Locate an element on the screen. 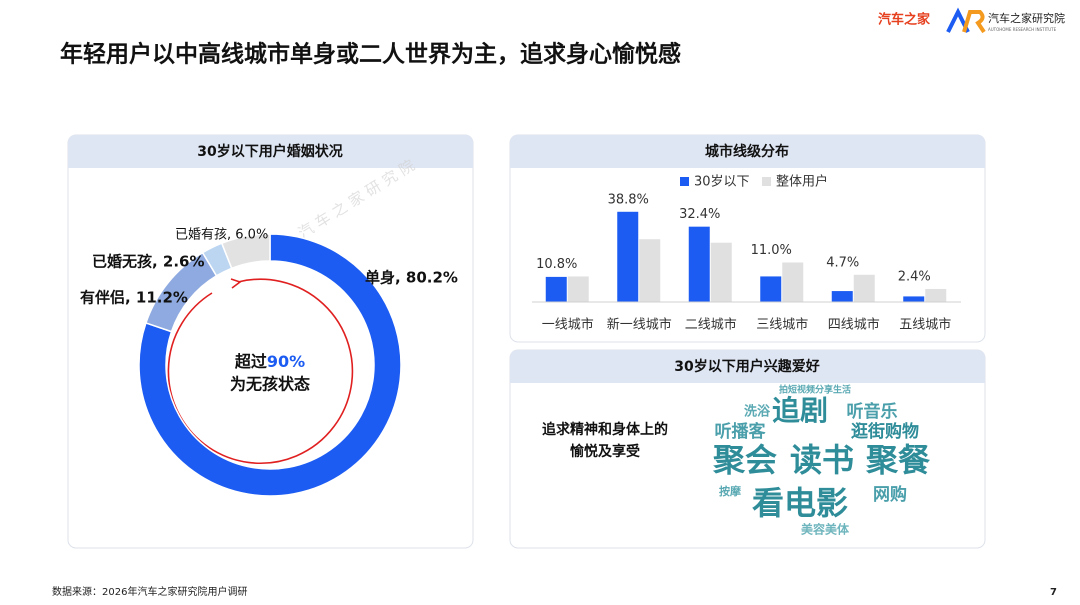  data-label: 38.8% is located at coordinates (628, 199).